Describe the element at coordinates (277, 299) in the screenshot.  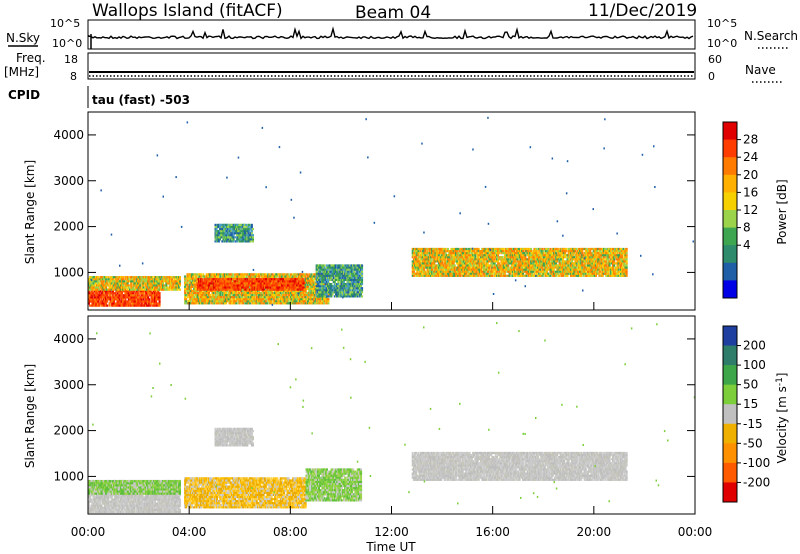
I see `data-cell-1998` at that location.